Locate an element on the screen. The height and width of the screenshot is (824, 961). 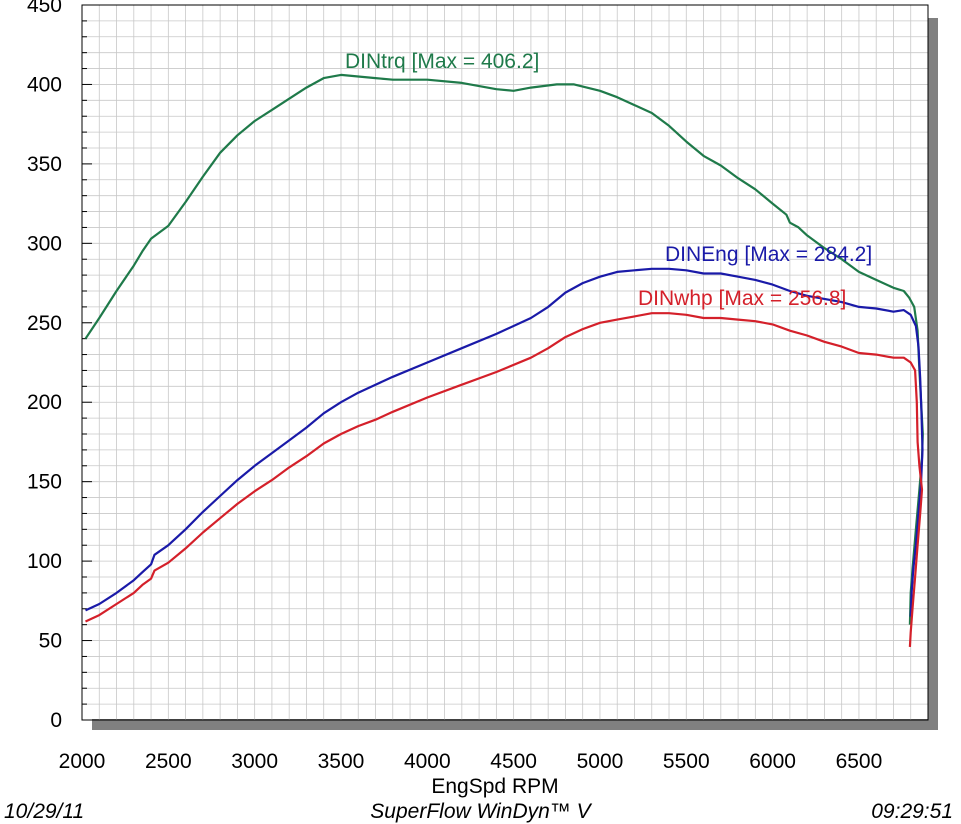
footer-date: 10/29/11 is located at coordinates (44, 811).